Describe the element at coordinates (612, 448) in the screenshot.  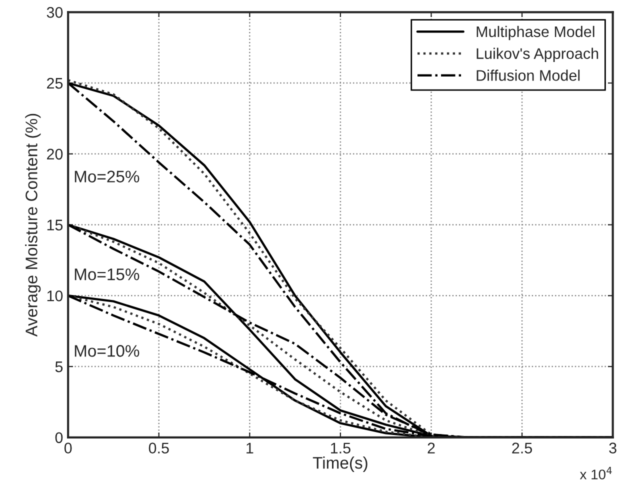
I see `x-tick-label: 3` at that location.